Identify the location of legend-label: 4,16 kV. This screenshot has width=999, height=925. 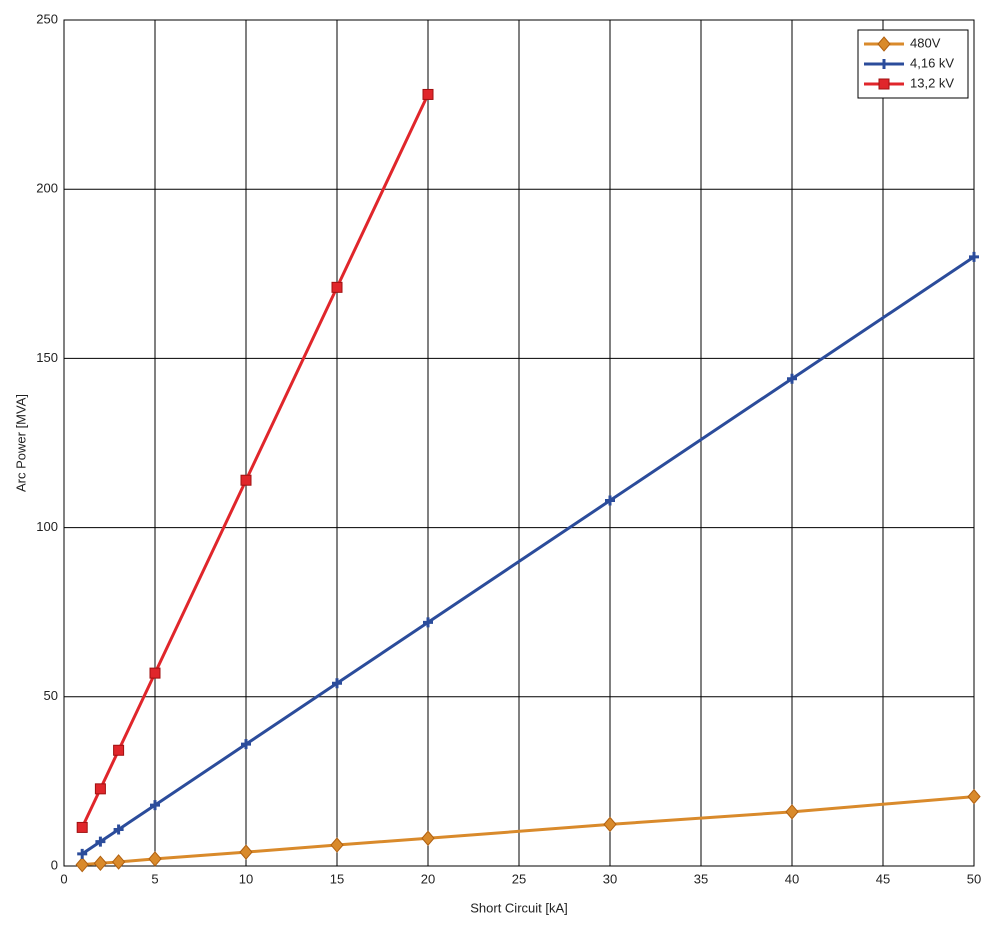
(932, 62).